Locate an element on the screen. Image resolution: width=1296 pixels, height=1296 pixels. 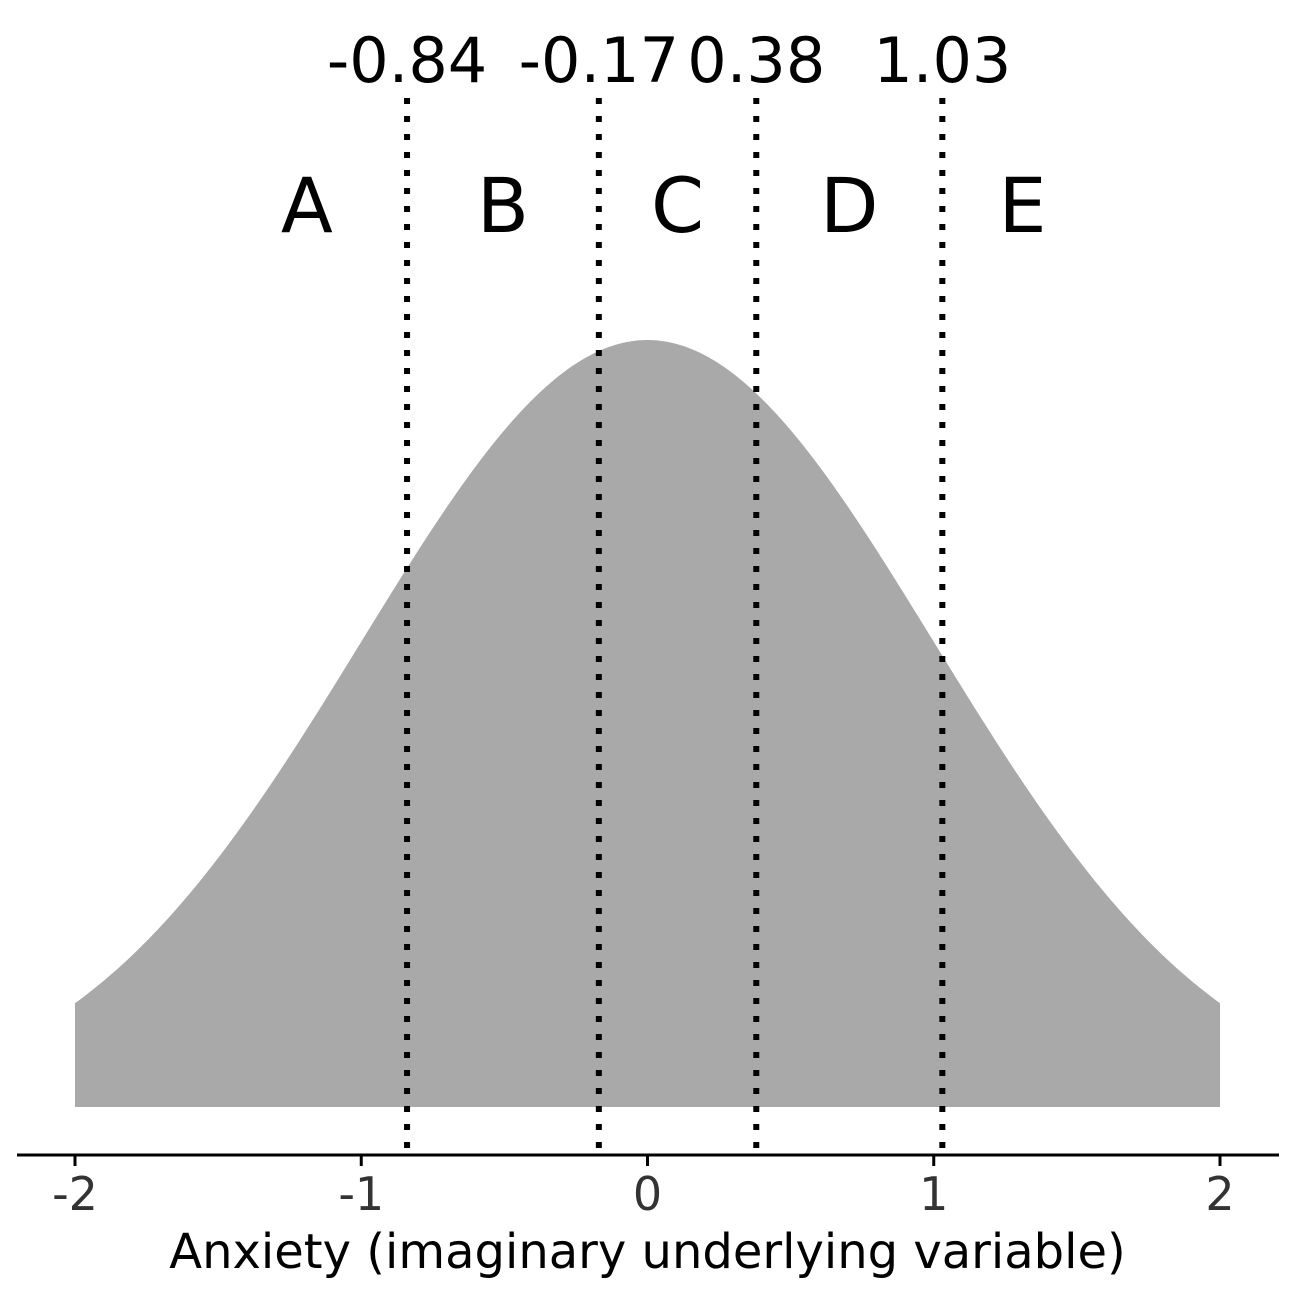
threshold-label-0: -0.84 is located at coordinates (407, 60).